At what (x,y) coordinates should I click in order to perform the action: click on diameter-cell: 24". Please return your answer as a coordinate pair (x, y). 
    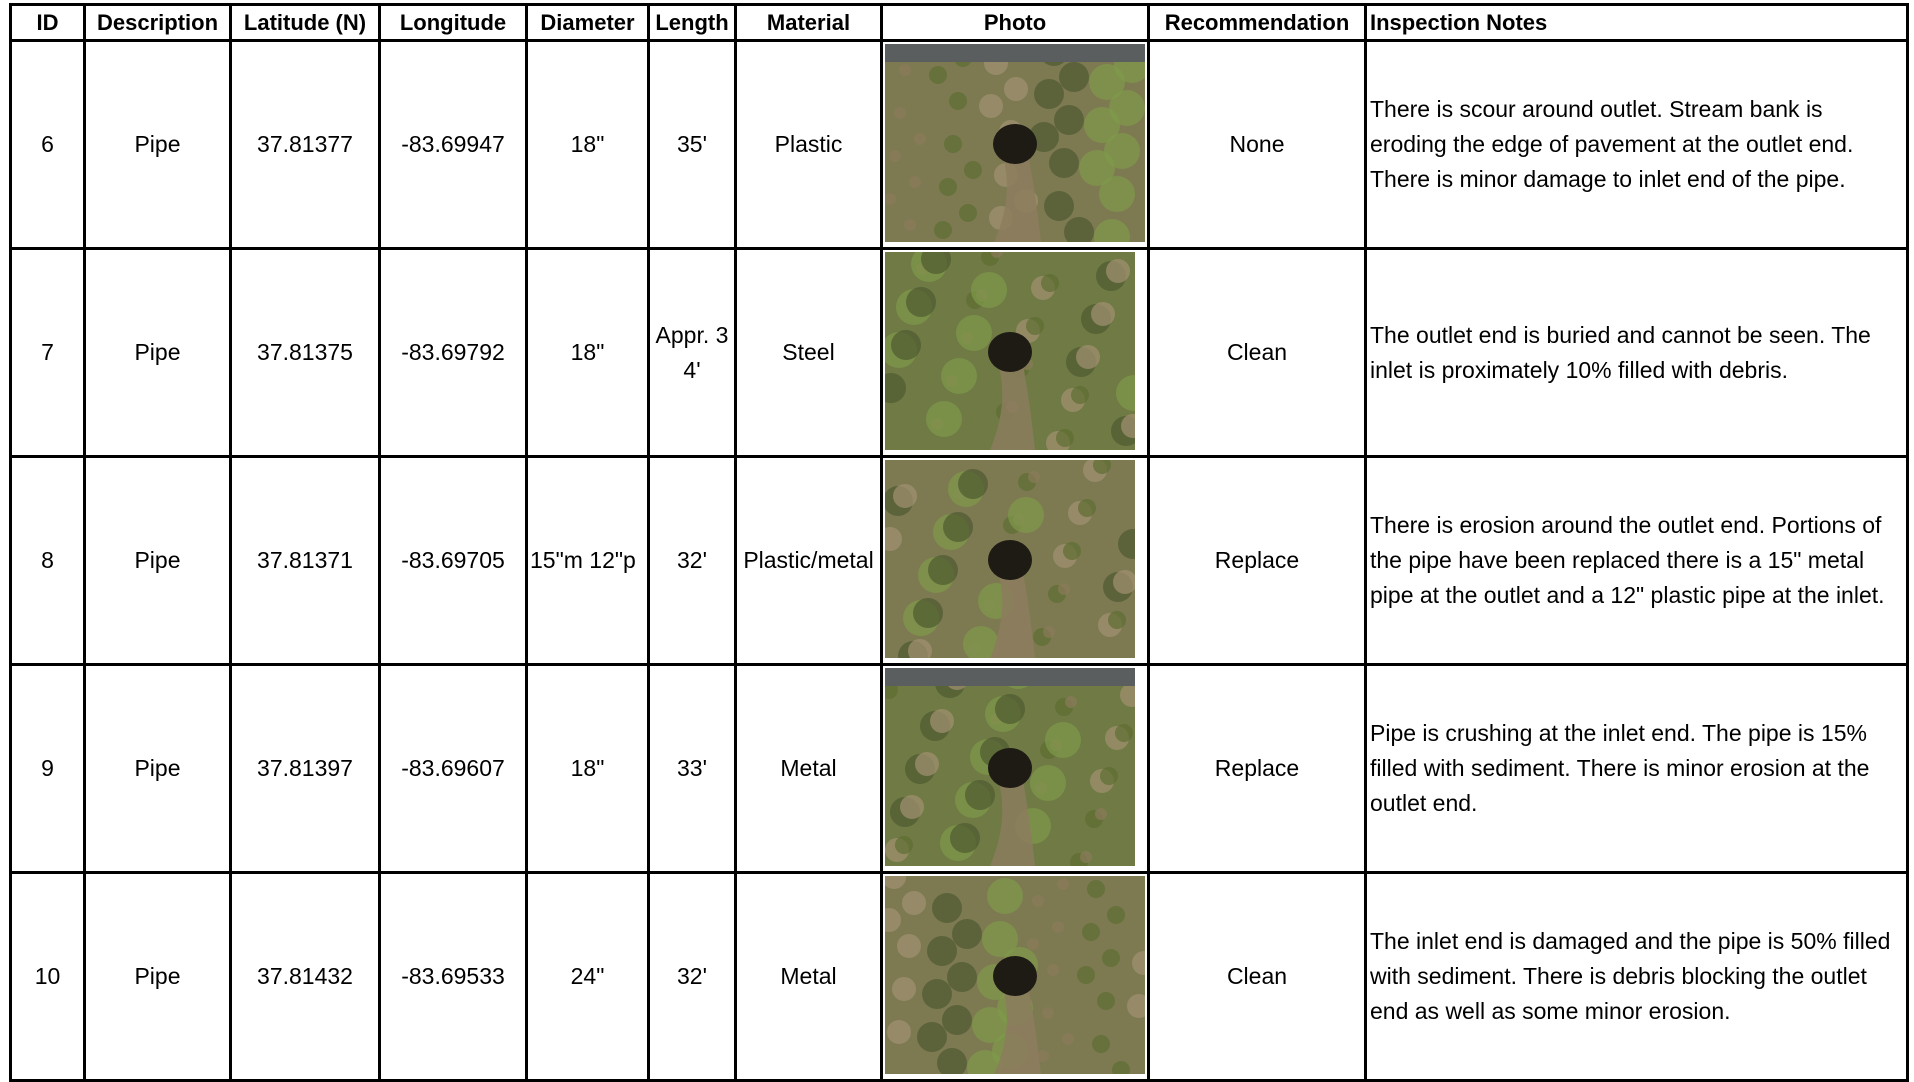
    Looking at the image, I should click on (587, 976).